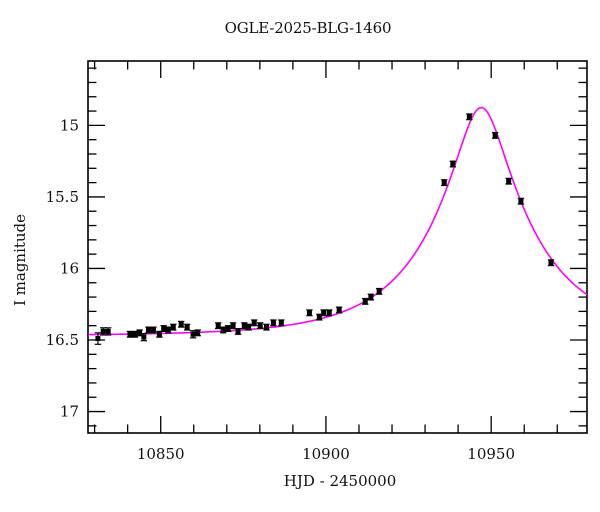 This screenshot has height=512, width=600. What do you see at coordinates (308, 28) in the screenshot?
I see `chart-title: OGLE-2025-BLG-1460` at bounding box center [308, 28].